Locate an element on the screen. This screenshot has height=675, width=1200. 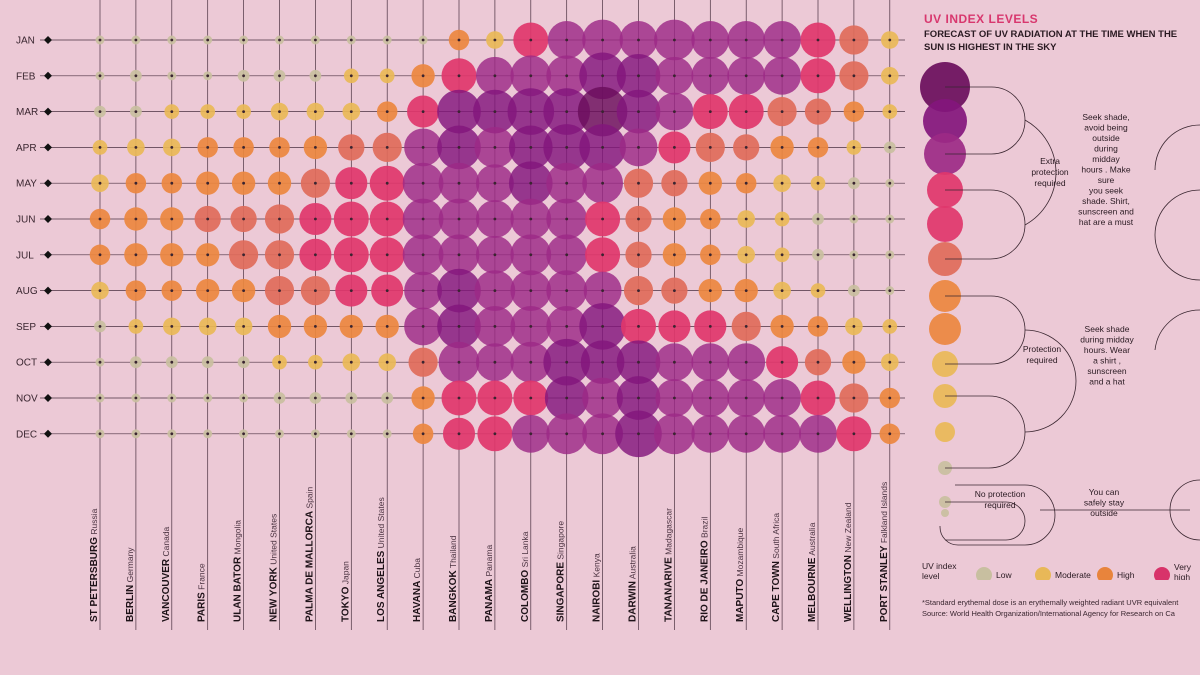
legend-outer-arc is located at coordinates (1040, 172).